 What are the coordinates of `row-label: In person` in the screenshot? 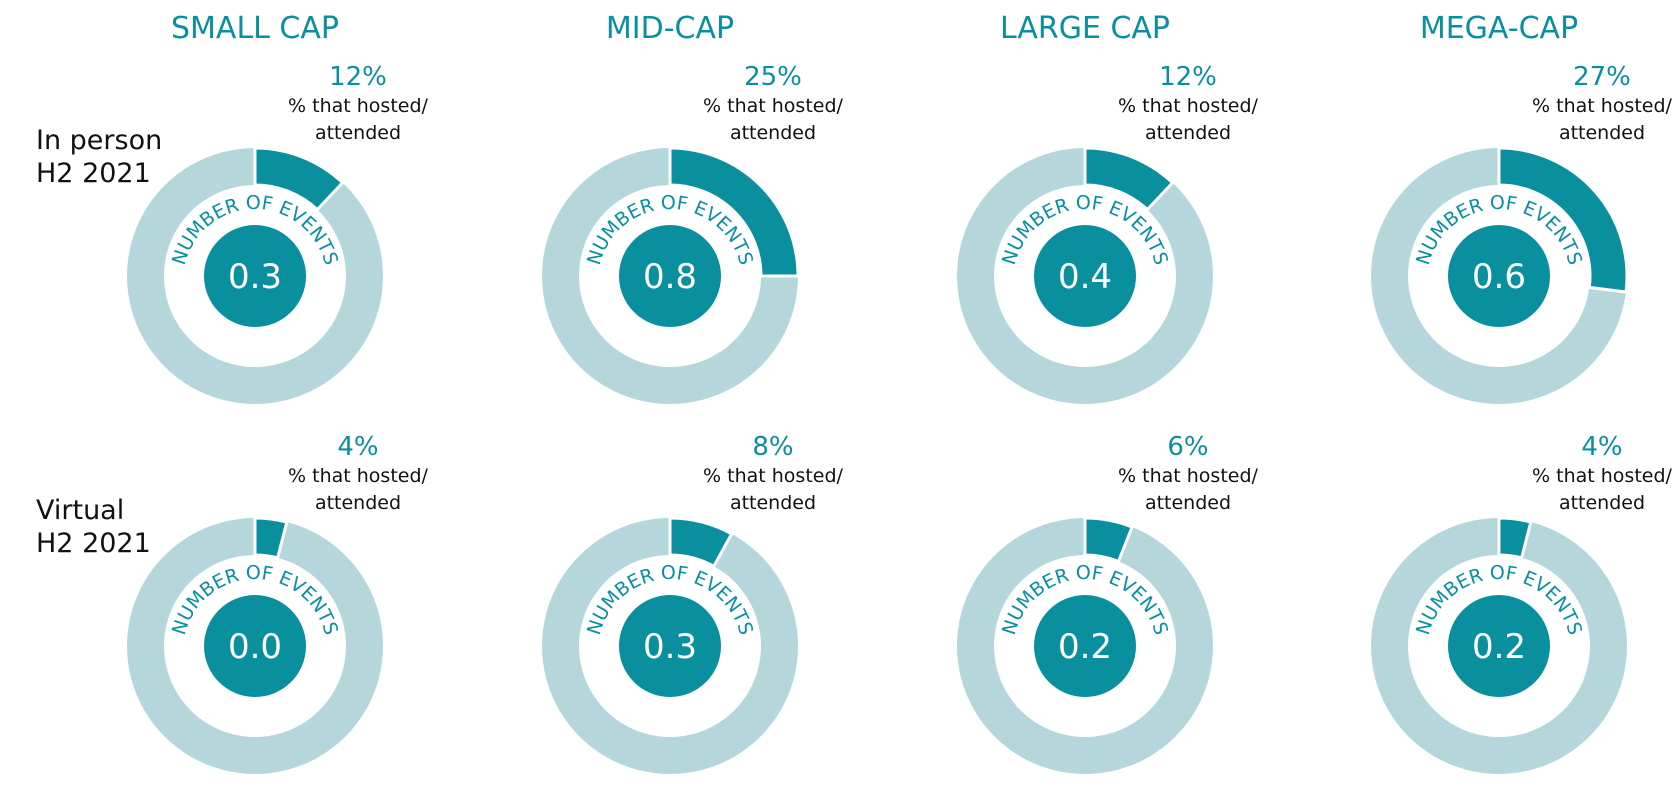 It's located at (99, 140).